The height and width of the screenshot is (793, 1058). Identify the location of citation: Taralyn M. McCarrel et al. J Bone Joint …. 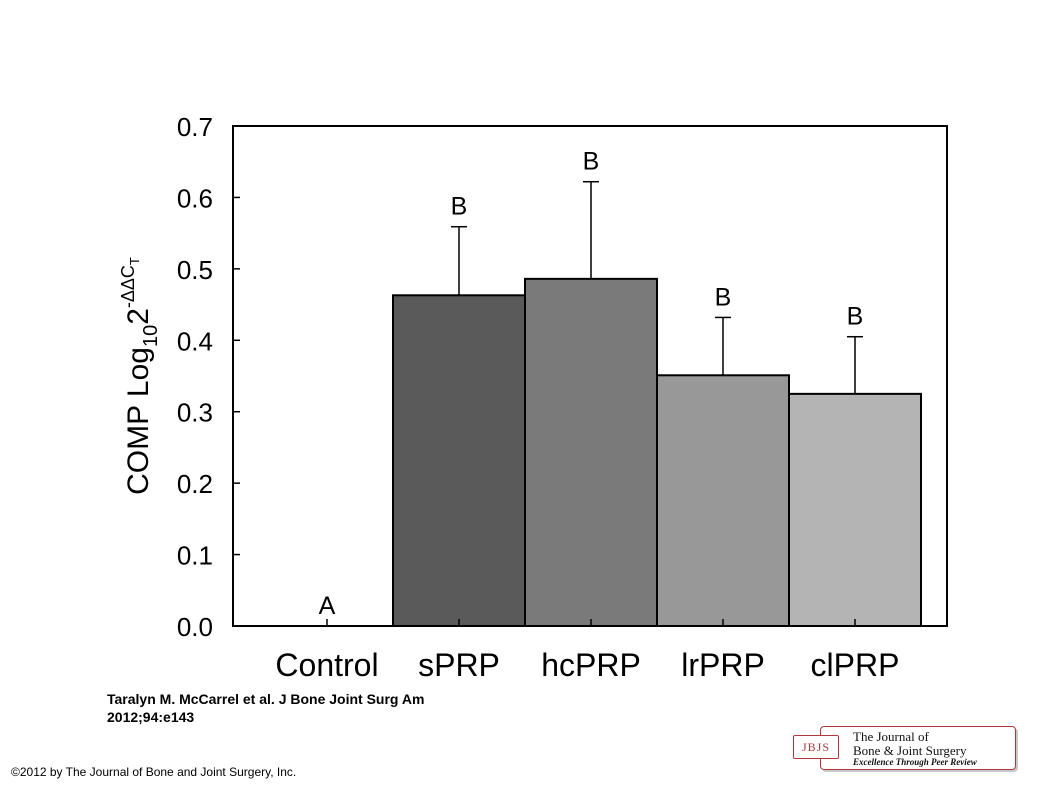
(265, 708).